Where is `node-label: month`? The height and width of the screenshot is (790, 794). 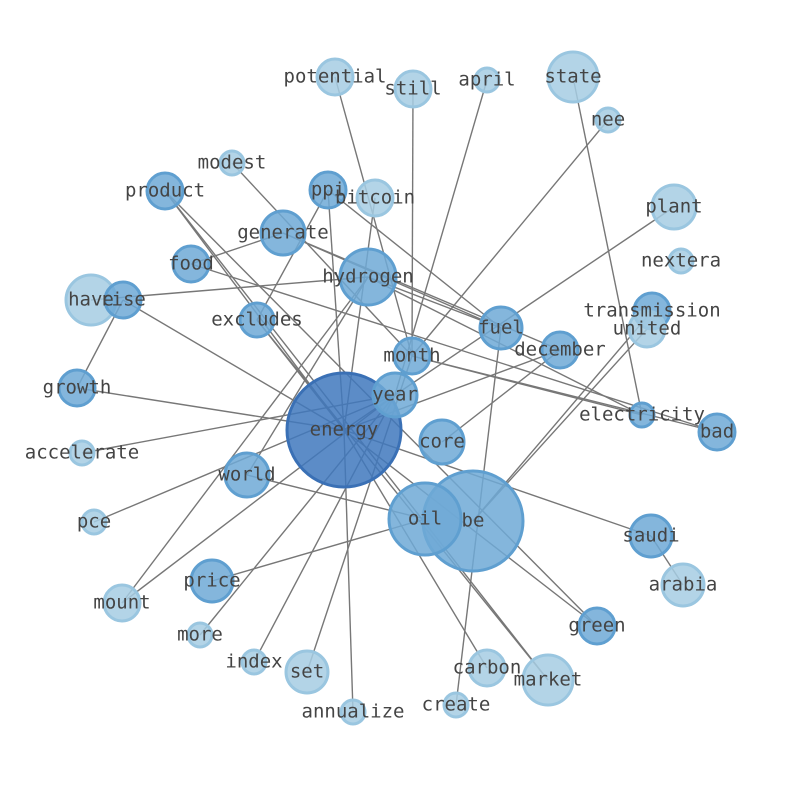 node-label: month is located at coordinates (411, 356).